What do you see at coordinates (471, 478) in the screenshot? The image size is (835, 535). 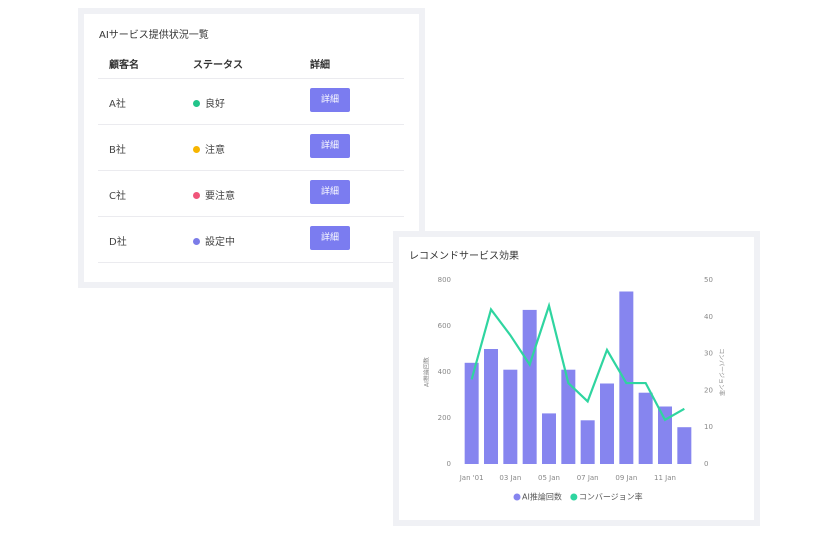 I see `x-tick-label: Jan '01` at bounding box center [471, 478].